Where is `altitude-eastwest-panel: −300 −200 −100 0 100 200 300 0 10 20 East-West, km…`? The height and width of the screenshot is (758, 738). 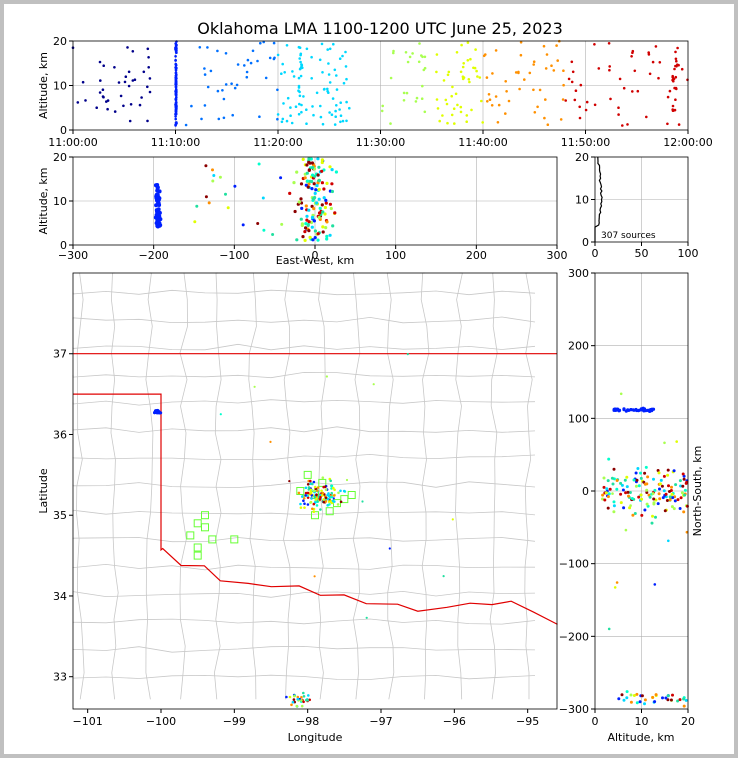 altitude-eastwest-panel: −300 −200 −100 0 100 200 300 0 10 20 East-West, km… is located at coordinates (302, 209).